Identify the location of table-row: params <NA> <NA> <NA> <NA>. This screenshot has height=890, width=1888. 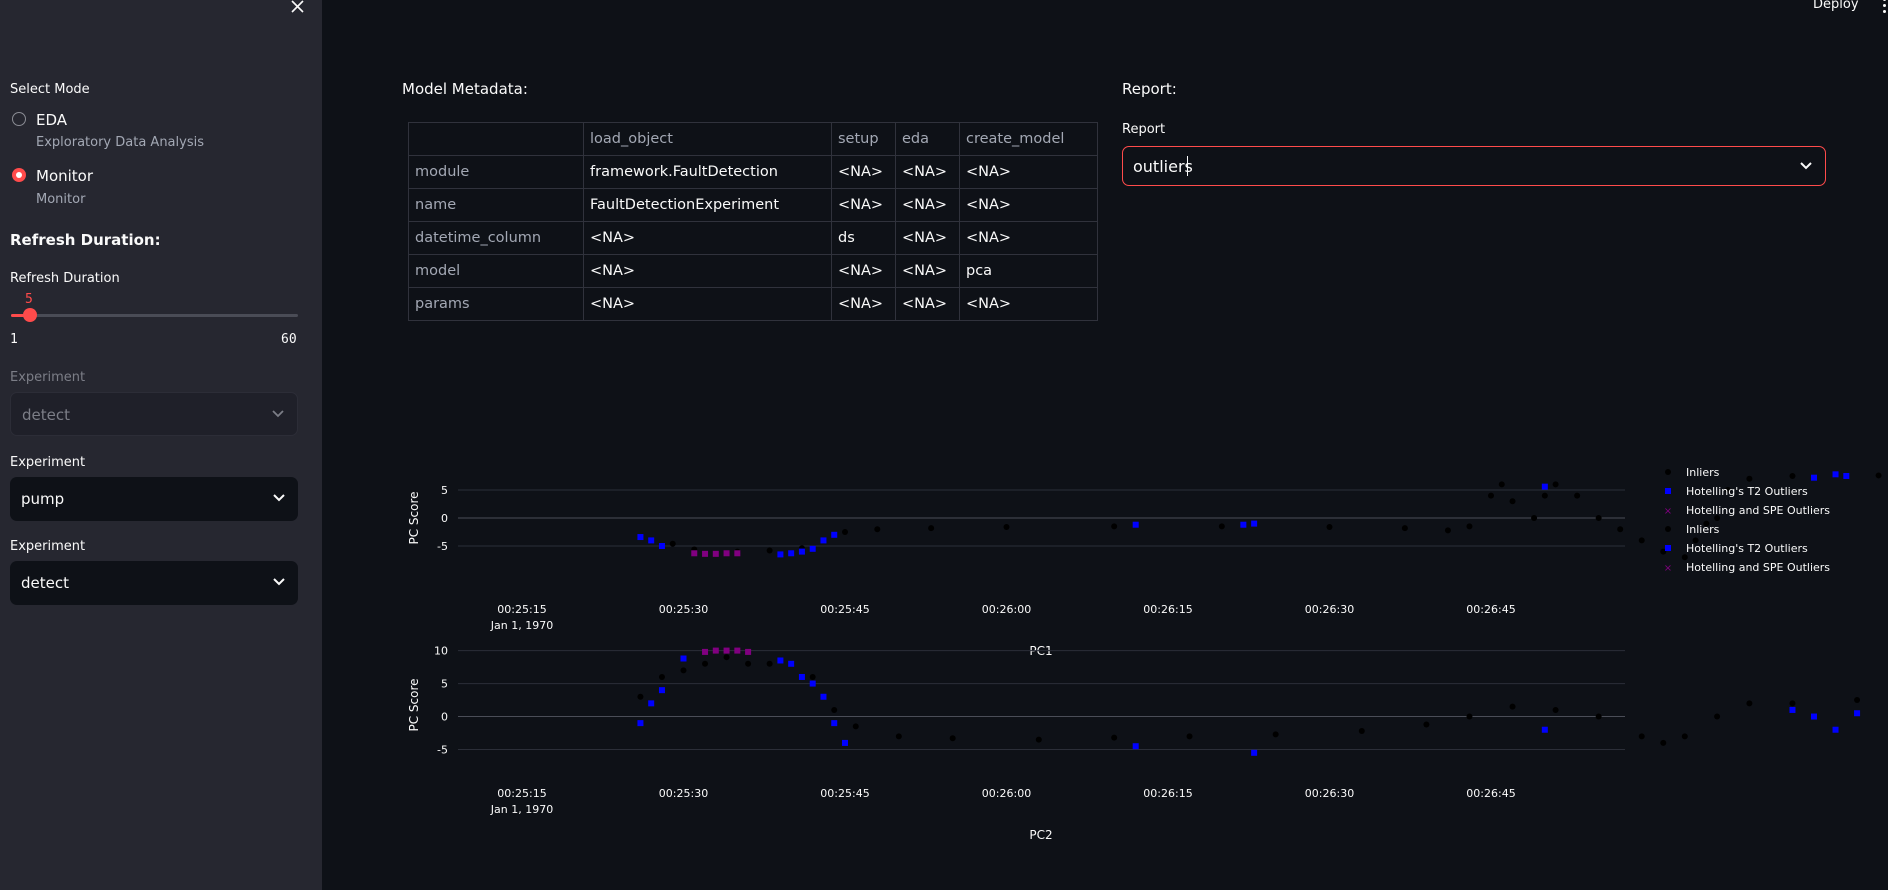
(753, 304).